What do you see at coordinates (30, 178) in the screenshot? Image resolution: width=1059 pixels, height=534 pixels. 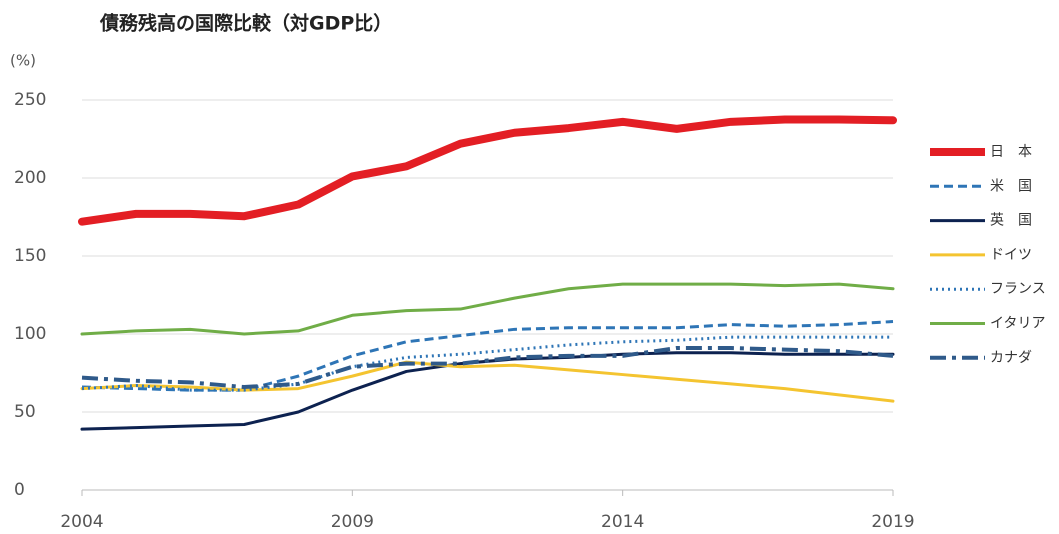 I see `y-tick-label: 200` at bounding box center [30, 178].